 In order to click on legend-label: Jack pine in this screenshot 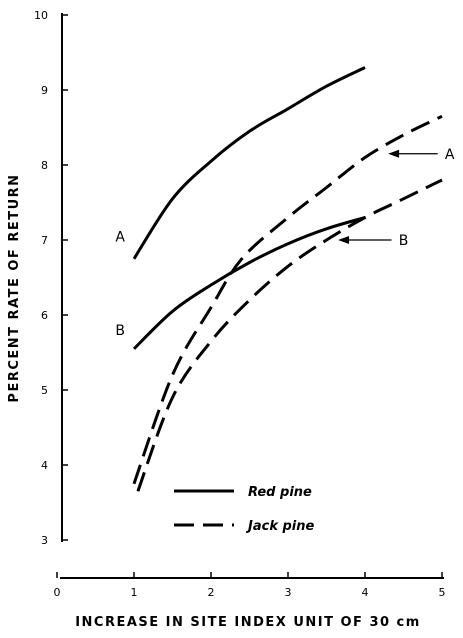, I will do `click(280, 526)`.